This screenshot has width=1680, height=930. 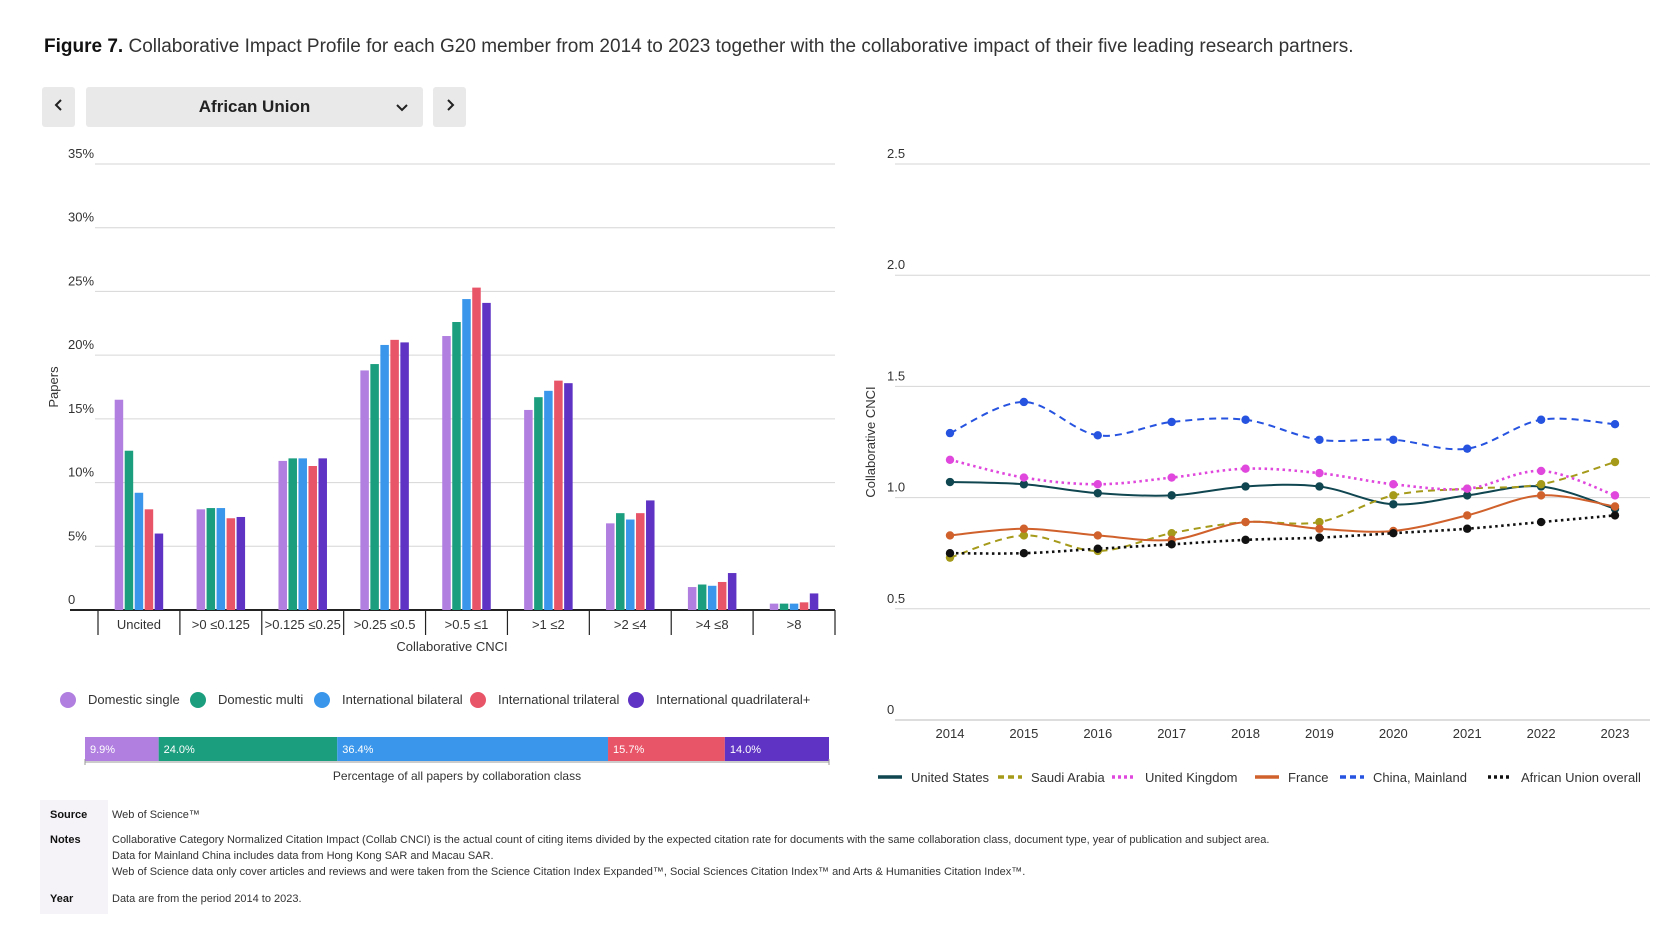 I want to click on x-tick-label: >0 ≤0.125, so click(x=221, y=624).